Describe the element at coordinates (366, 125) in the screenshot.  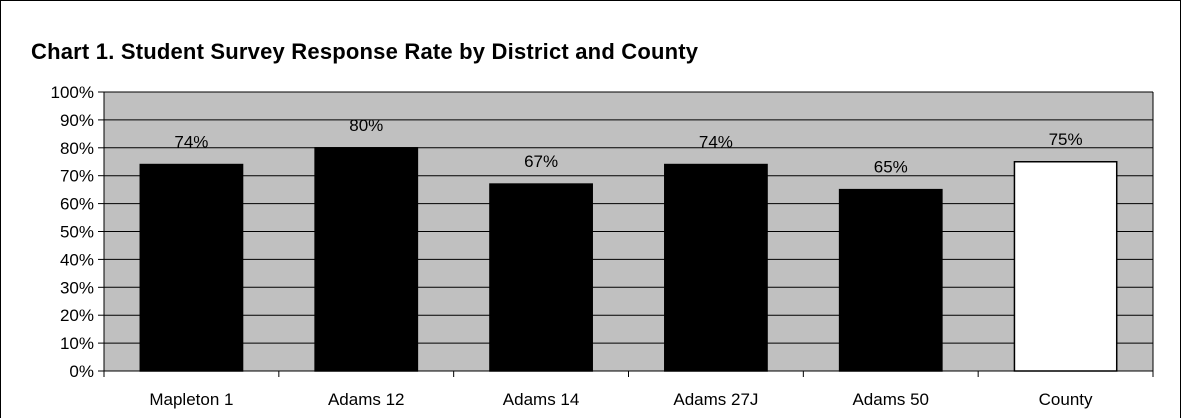
I see `data-label: 80%` at that location.